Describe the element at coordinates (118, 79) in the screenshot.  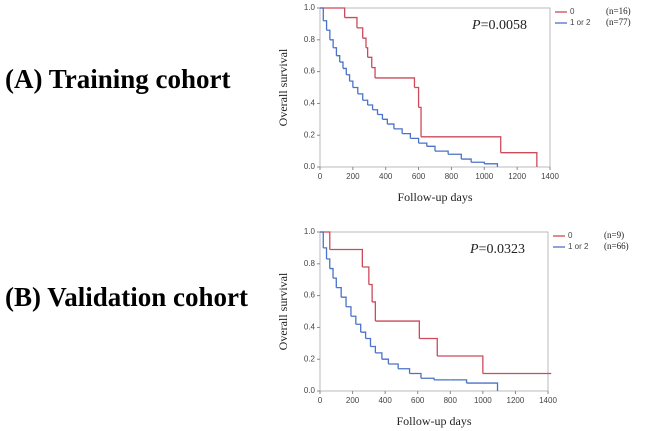
I see `panel-label: (A) Training cohort` at that location.